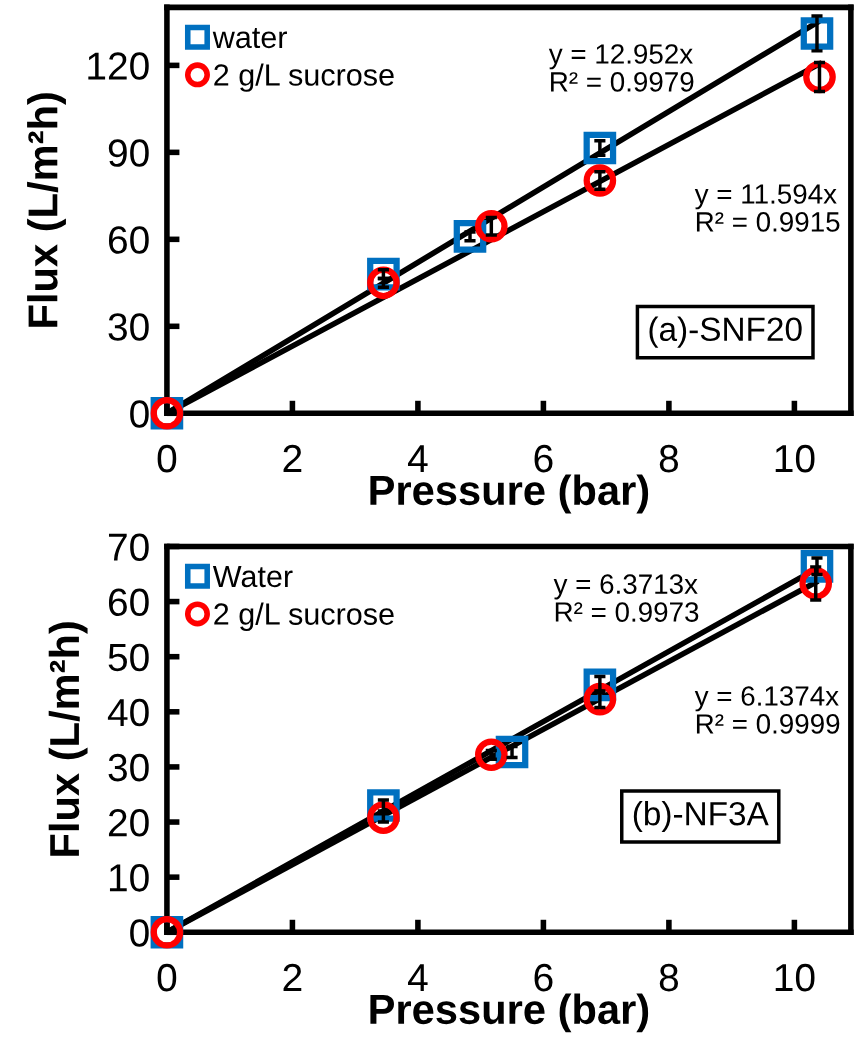 Image resolution: width=856 pixels, height=1057 pixels. What do you see at coordinates (128, 153) in the screenshot?
I see `y-tick-label: 90` at bounding box center [128, 153].